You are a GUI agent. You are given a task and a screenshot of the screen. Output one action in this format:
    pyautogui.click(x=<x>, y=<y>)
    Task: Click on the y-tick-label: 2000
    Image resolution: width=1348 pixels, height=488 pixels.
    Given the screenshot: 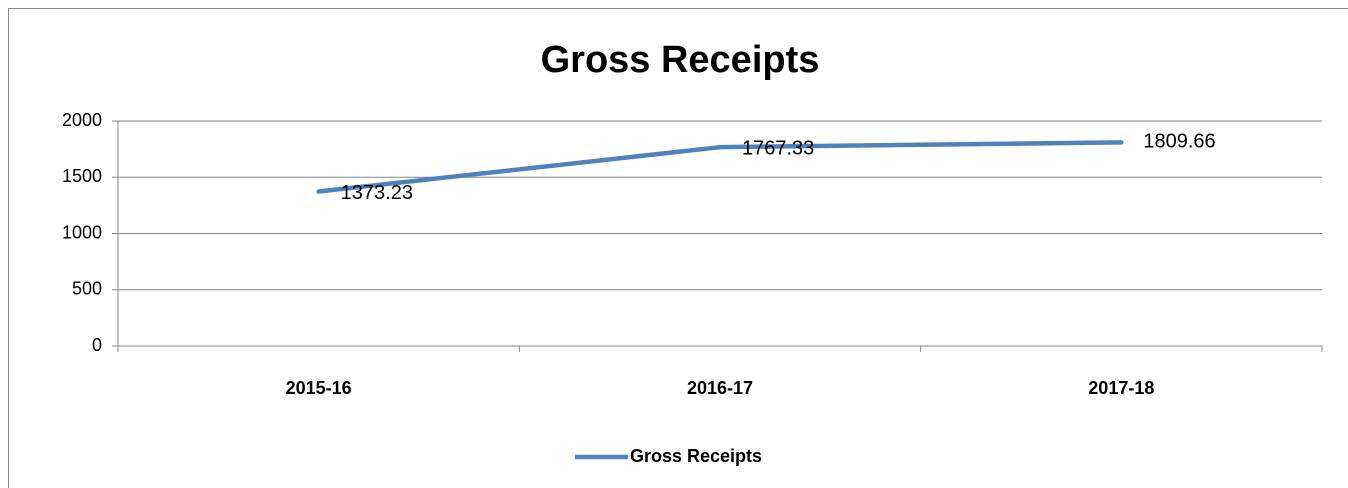 What is the action you would take?
    pyautogui.click(x=82, y=120)
    